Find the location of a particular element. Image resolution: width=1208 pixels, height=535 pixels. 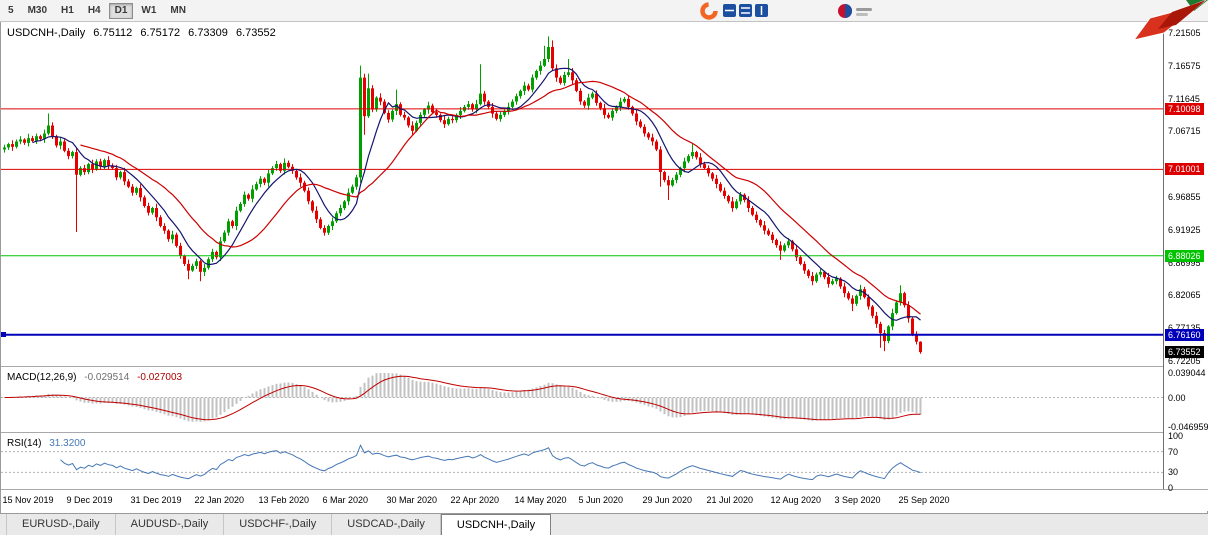

timeframe-button-h1: H1 is located at coordinates (67, 11).